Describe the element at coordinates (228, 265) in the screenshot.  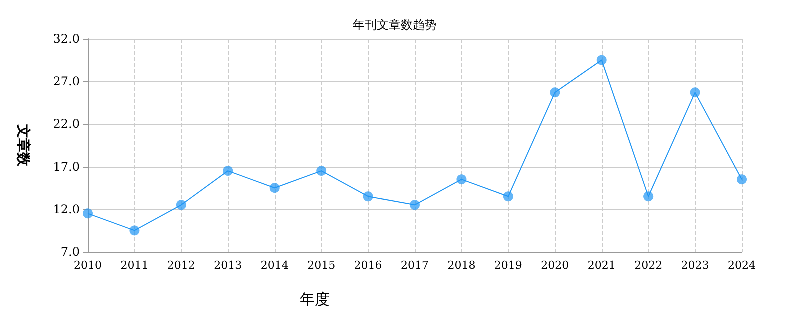
I see `x-tick-label: 2013` at that location.